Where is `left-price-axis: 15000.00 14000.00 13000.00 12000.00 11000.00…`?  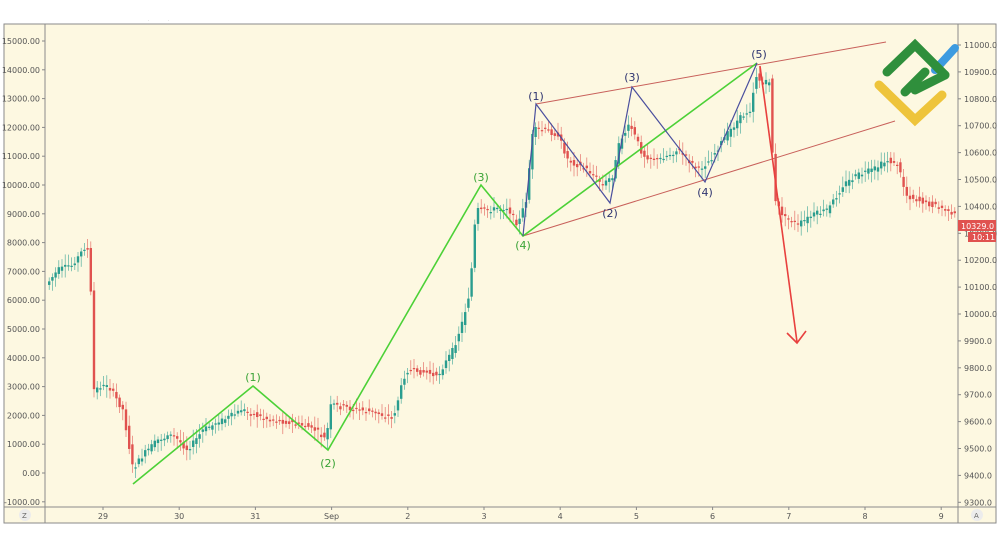
left-price-axis: 15000.00 14000.00 13000.00 12000.00 11000.00… is located at coordinates (23, 272).